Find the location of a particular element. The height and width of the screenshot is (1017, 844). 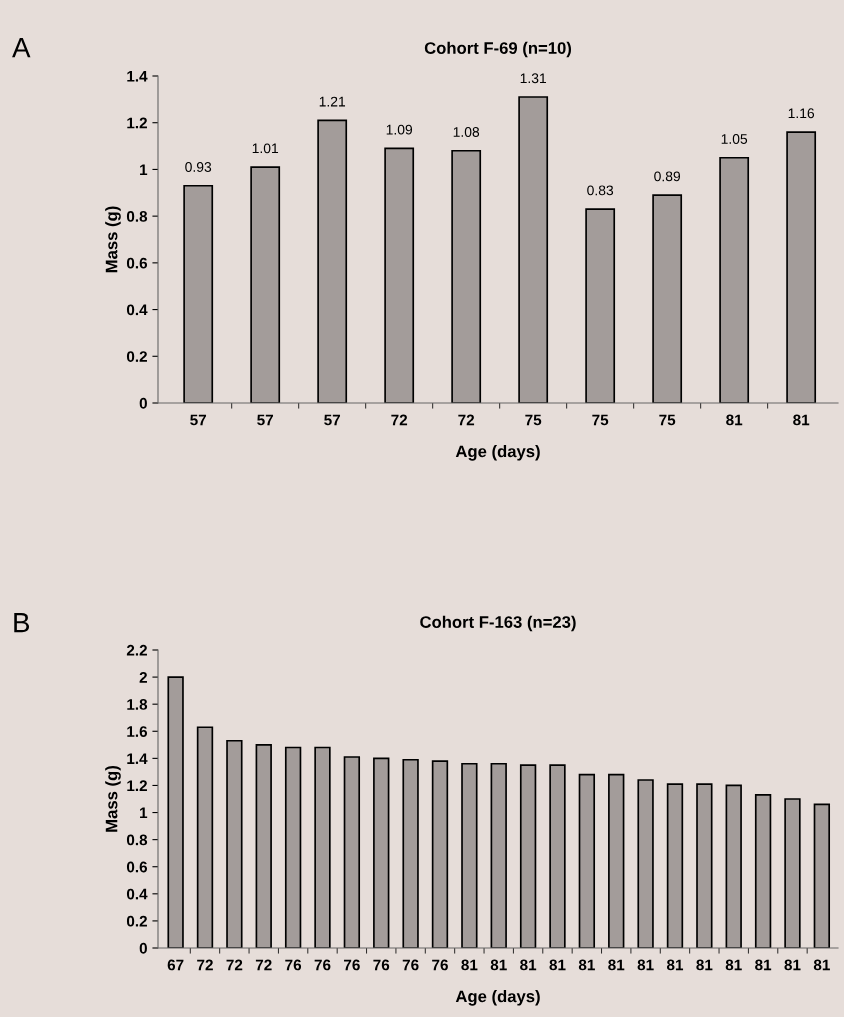

y-tick-label: 2.2 is located at coordinates (136, 650).